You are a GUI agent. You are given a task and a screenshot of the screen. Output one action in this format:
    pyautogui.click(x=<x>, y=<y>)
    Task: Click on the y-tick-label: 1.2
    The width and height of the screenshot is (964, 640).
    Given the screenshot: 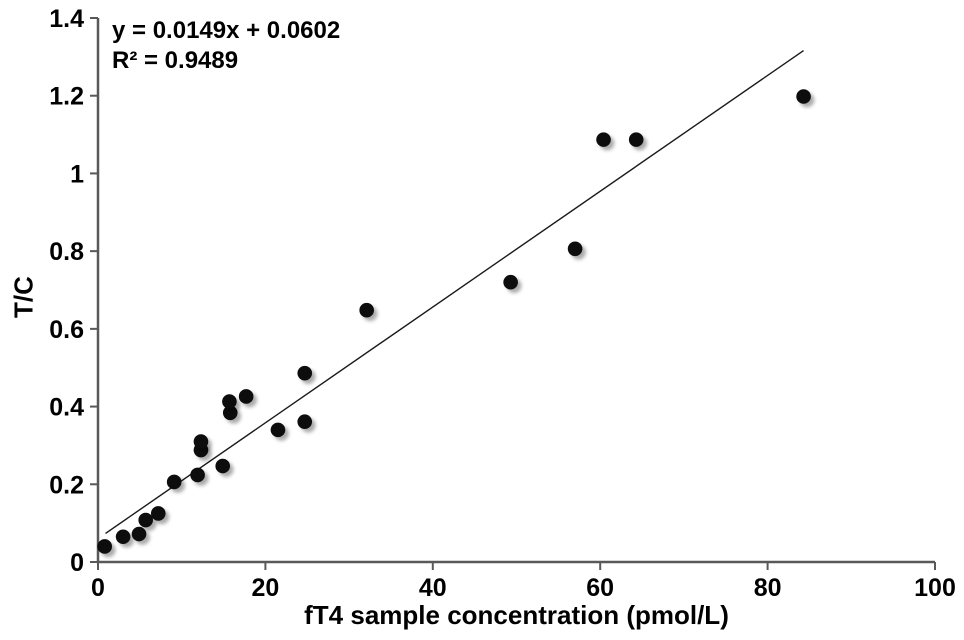 What is the action you would take?
    pyautogui.click(x=66, y=97)
    